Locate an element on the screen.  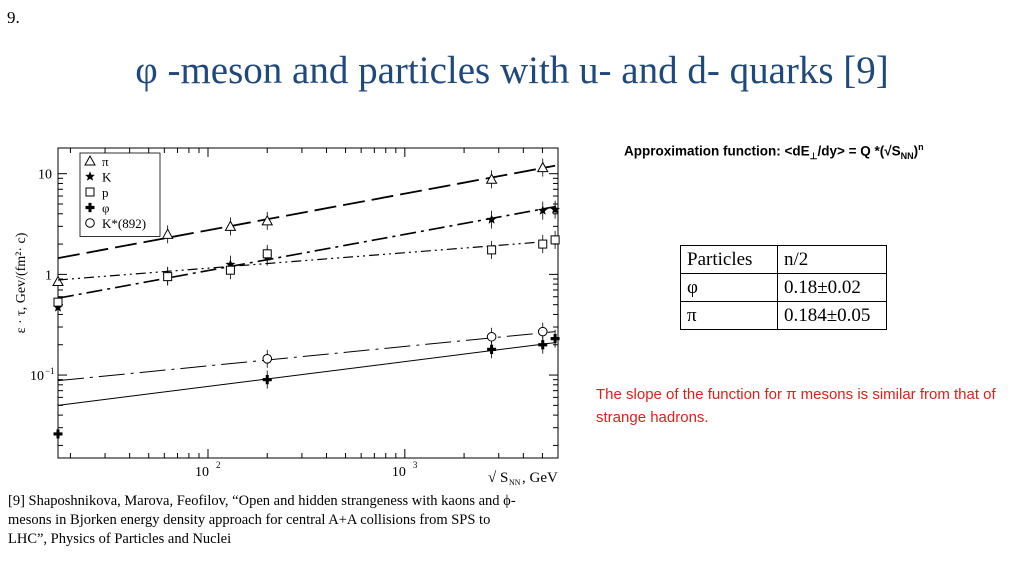
legend-label: K is located at coordinates (107, 177).